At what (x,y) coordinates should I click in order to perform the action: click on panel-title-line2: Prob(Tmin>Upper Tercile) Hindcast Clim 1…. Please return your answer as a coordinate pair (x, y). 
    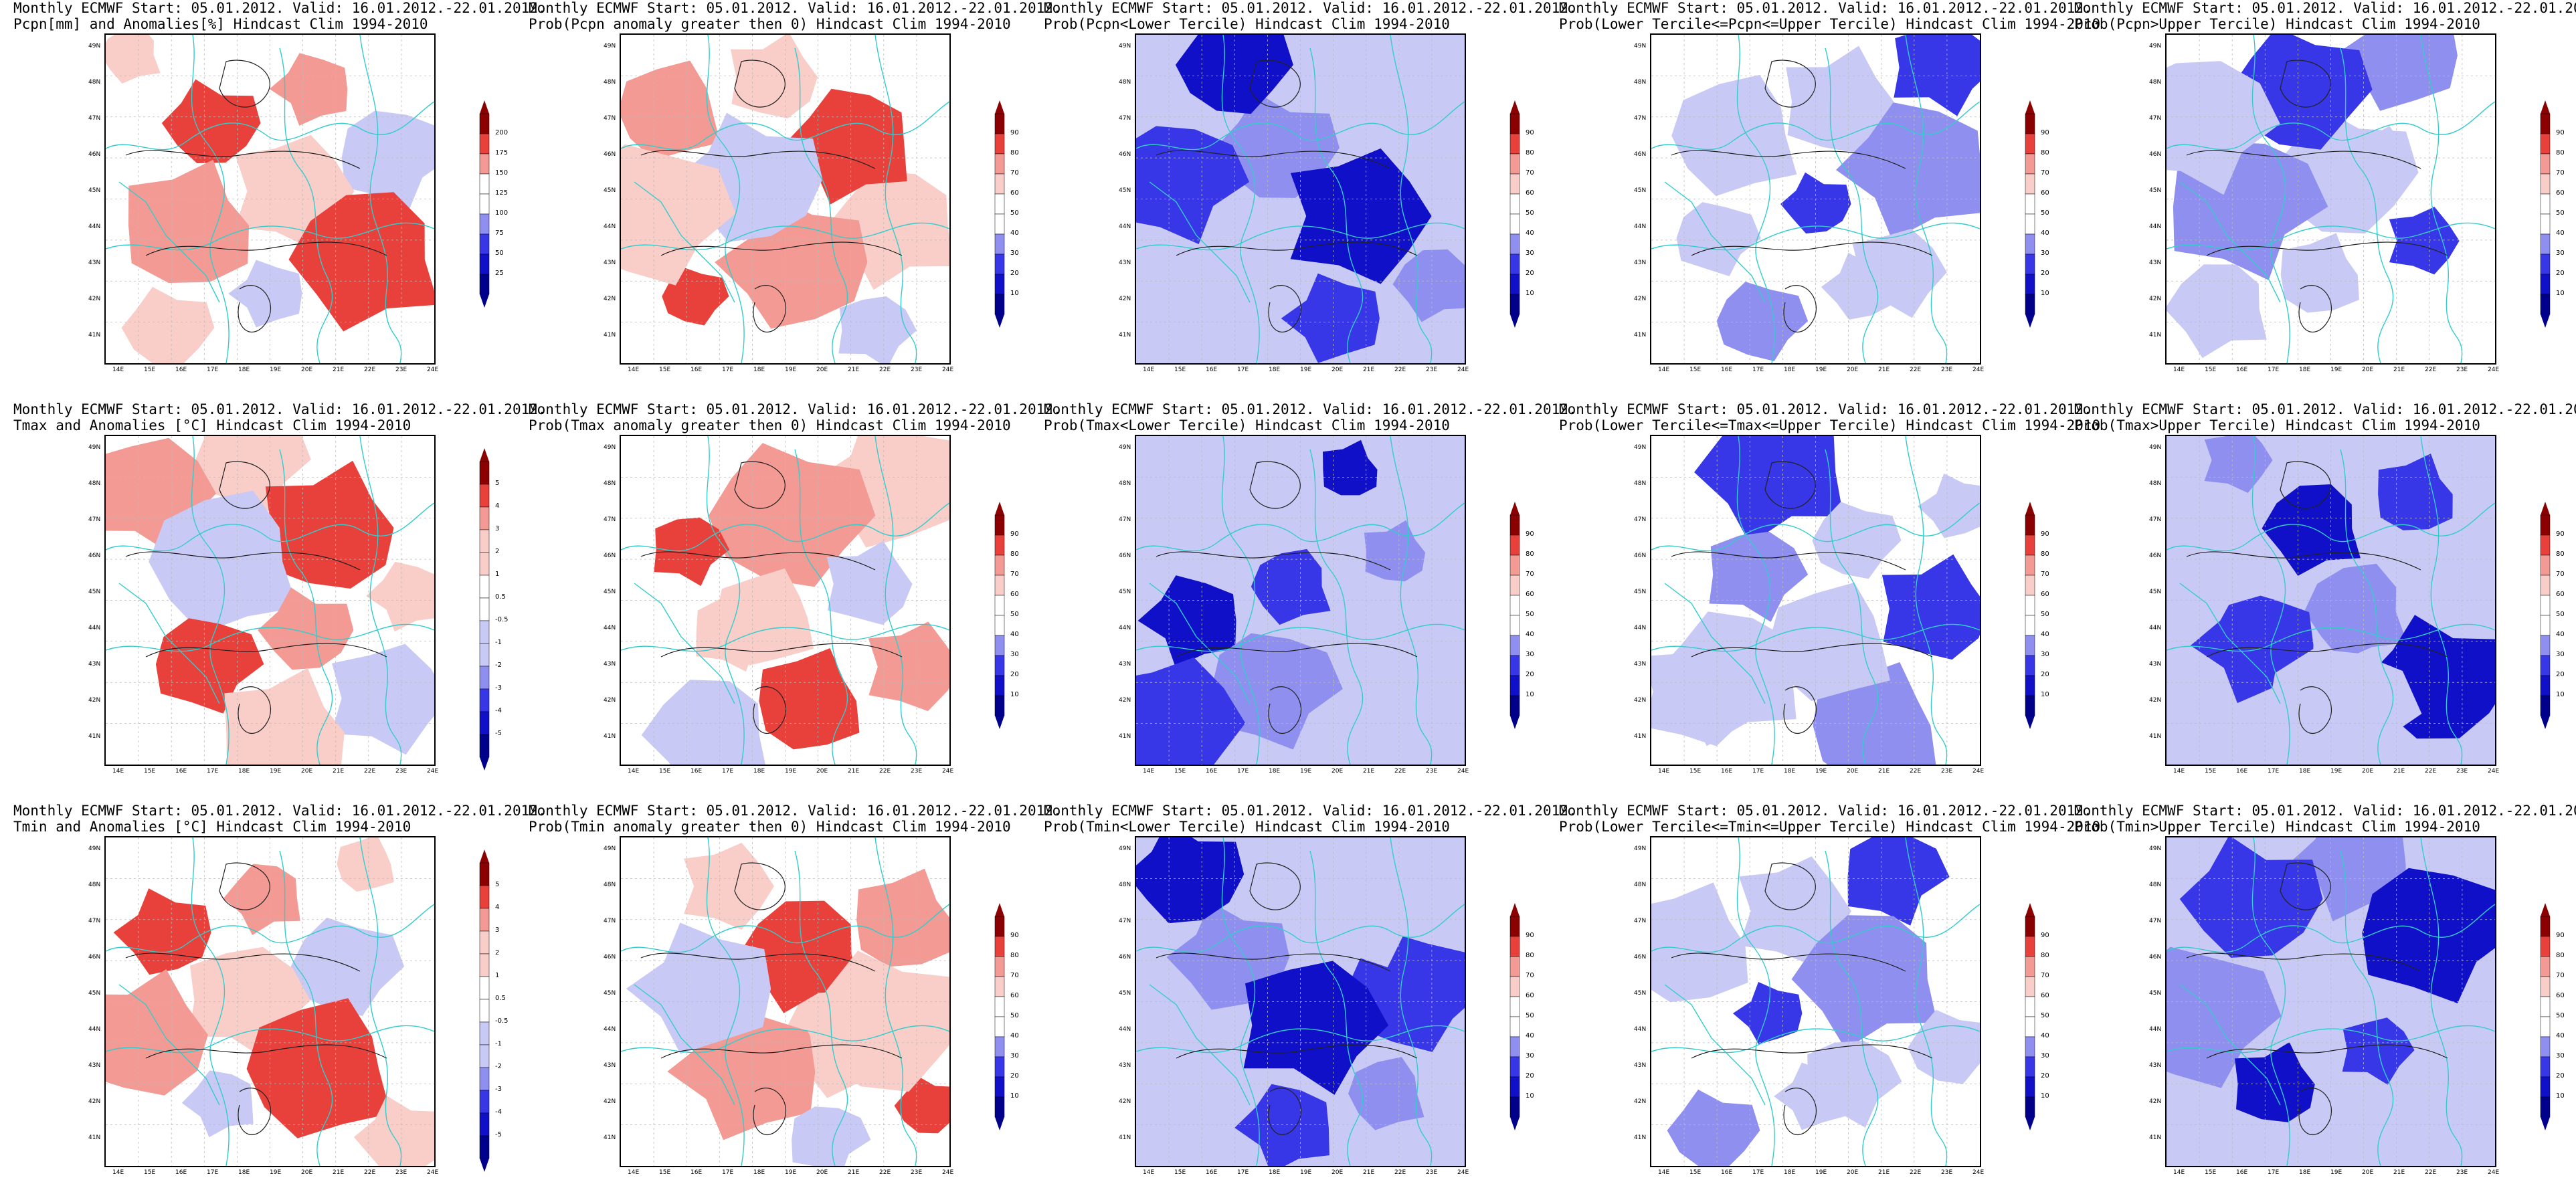
    Looking at the image, I should click on (2277, 827).